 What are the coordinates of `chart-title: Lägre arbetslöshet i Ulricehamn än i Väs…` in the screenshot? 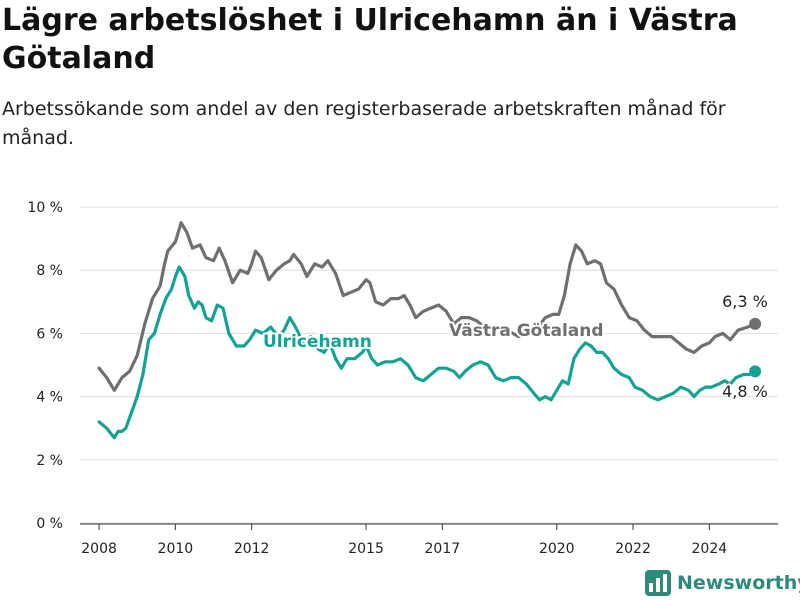 It's located at (370, 39).